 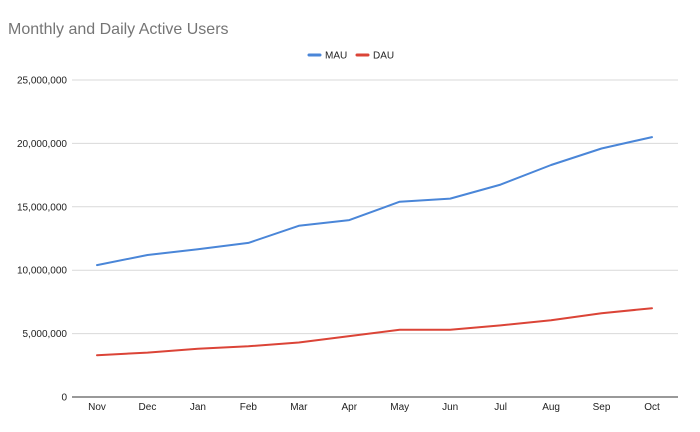 What do you see at coordinates (349, 407) in the screenshot?
I see `x-tick-label: Apr` at bounding box center [349, 407].